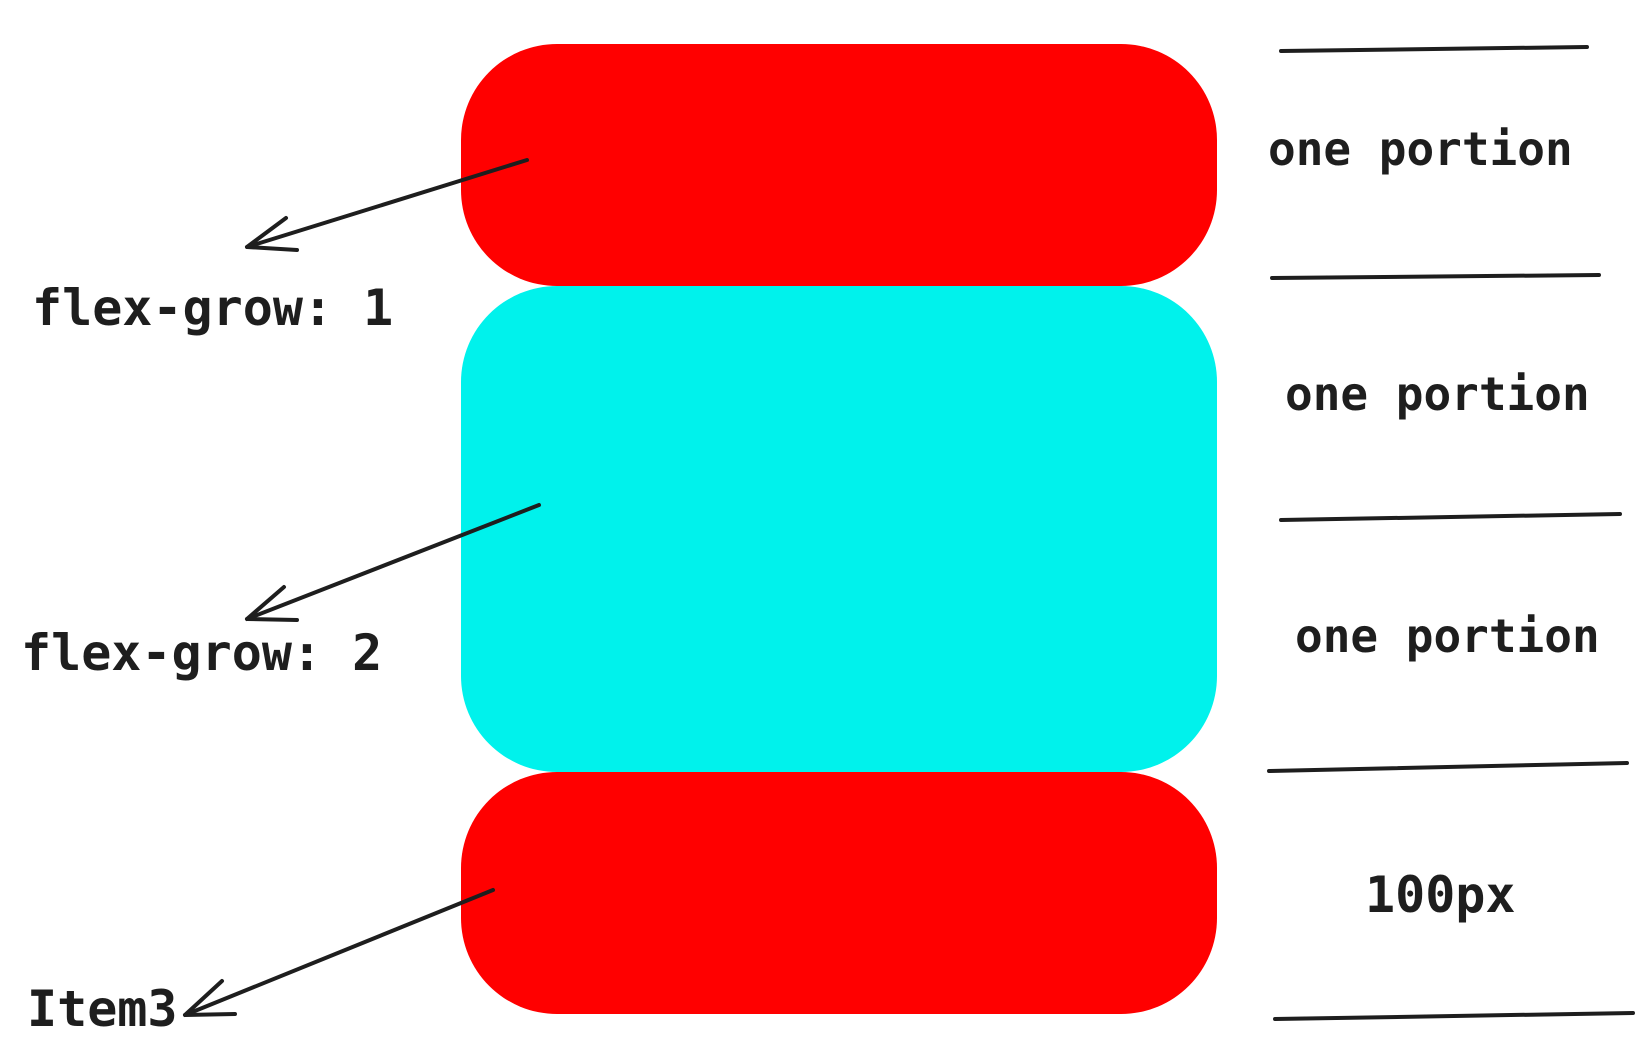  What do you see at coordinates (102, 1009) in the screenshot?
I see `label-item-3: Item3` at bounding box center [102, 1009].